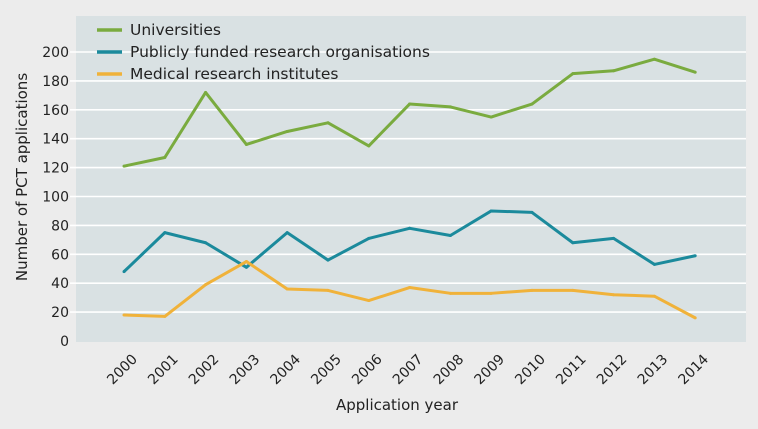 The width and height of the screenshot is (758, 429). Describe the element at coordinates (280, 52) in the screenshot. I see `legend-label: Publicly funded research organisations` at that location.